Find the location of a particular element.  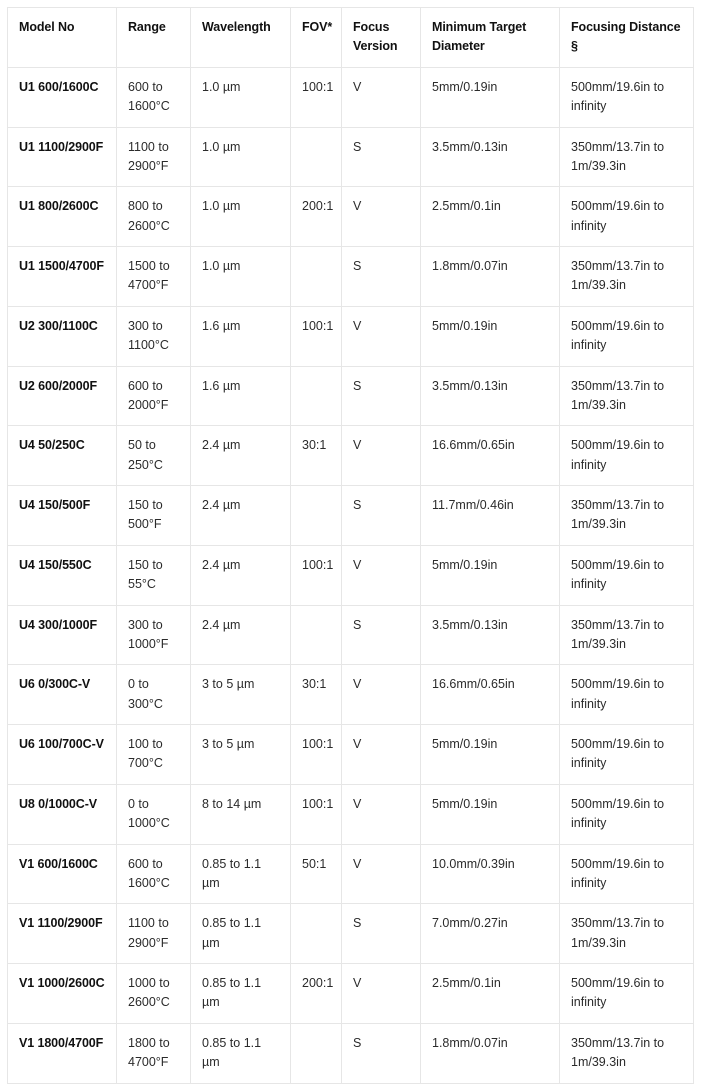

cell-model: U1 800/2600C is located at coordinates (62, 216).